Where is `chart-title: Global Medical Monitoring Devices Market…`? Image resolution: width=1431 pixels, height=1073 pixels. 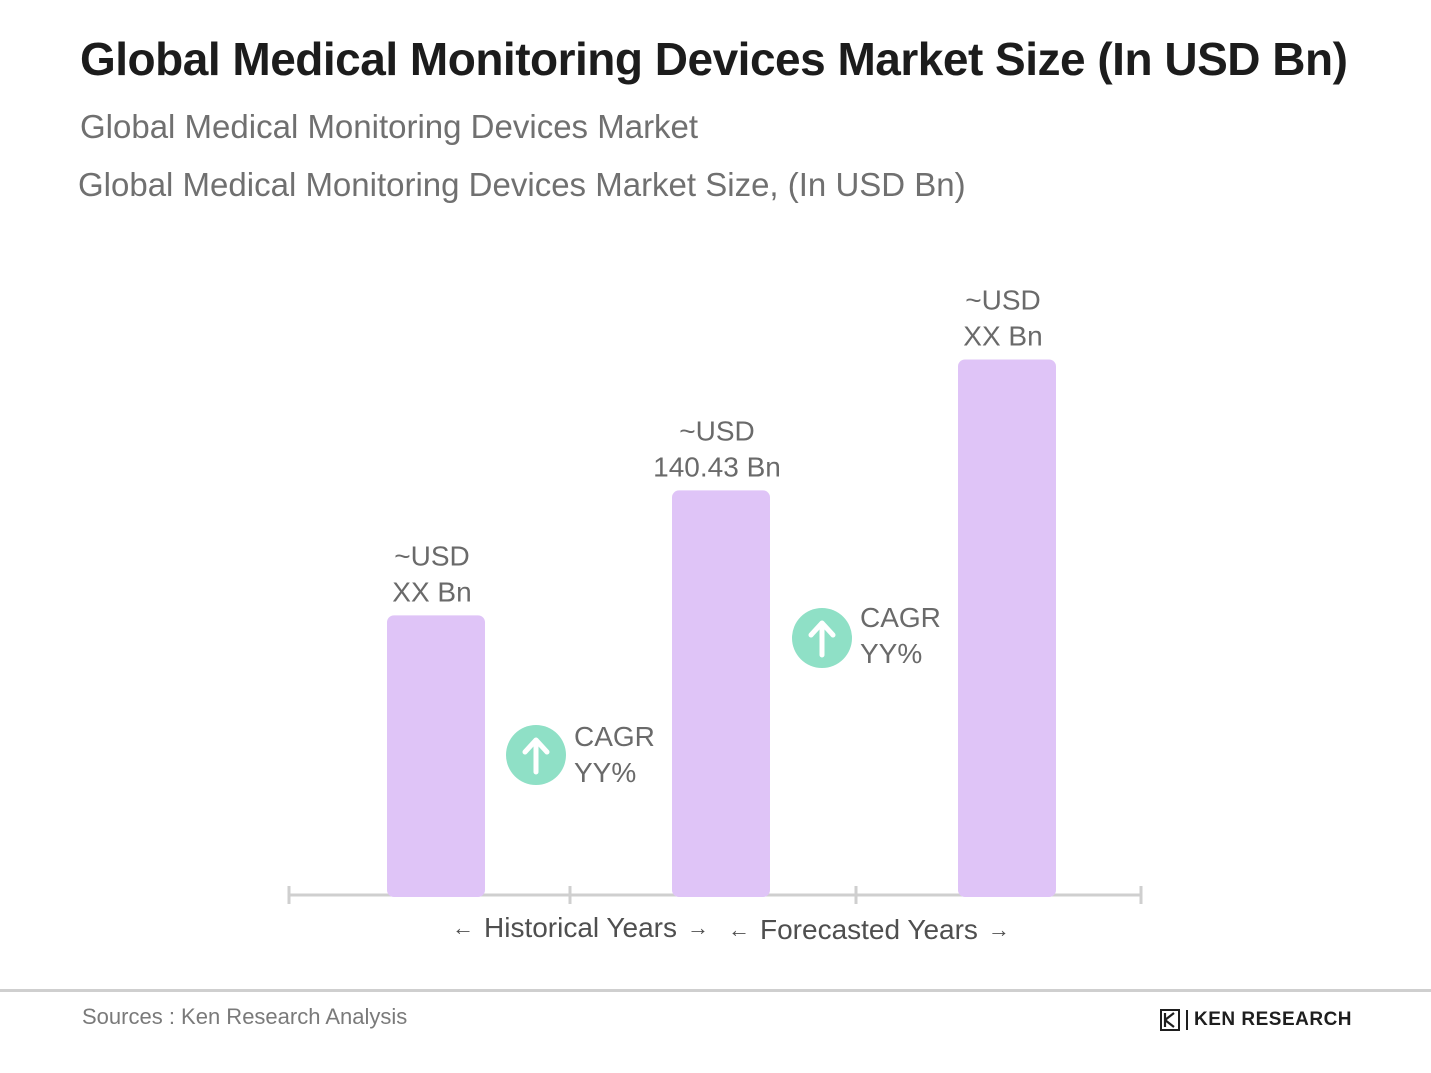
chart-title: Global Medical Monitoring Devices Market… is located at coordinates (714, 59).